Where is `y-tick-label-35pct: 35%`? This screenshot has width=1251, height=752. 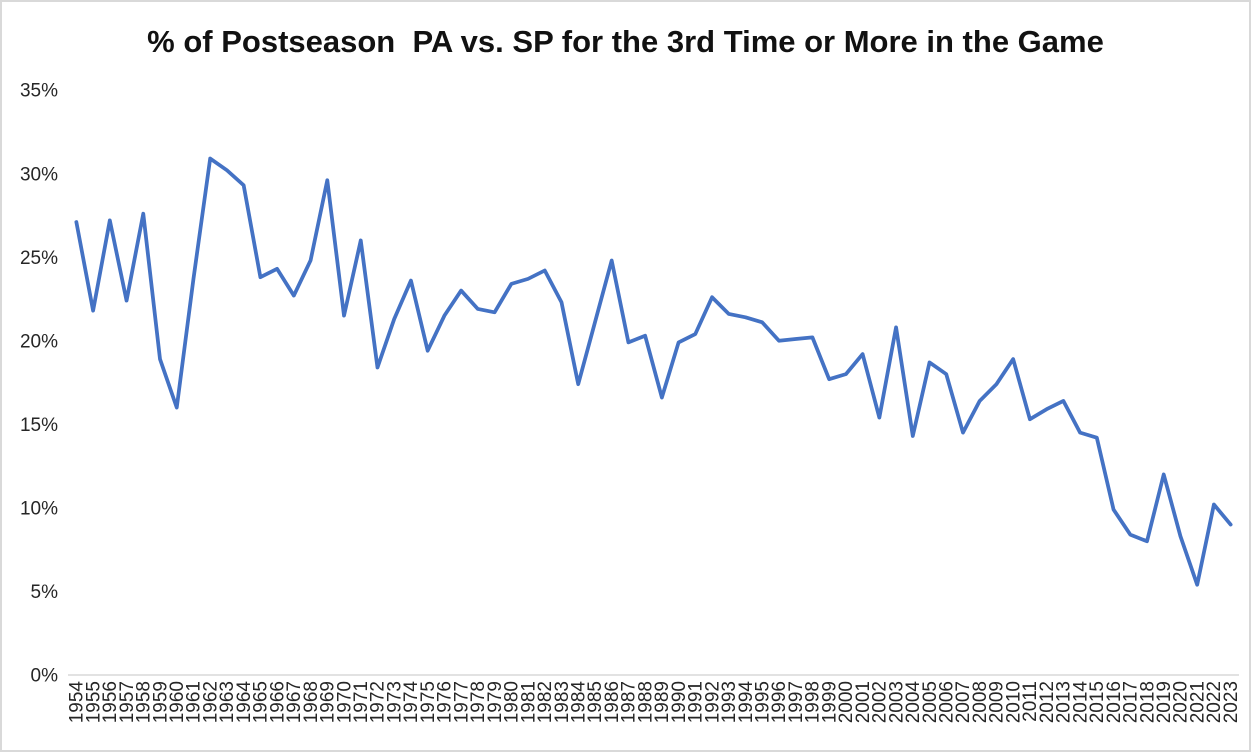
y-tick-label-35pct: 35% is located at coordinates (39, 91).